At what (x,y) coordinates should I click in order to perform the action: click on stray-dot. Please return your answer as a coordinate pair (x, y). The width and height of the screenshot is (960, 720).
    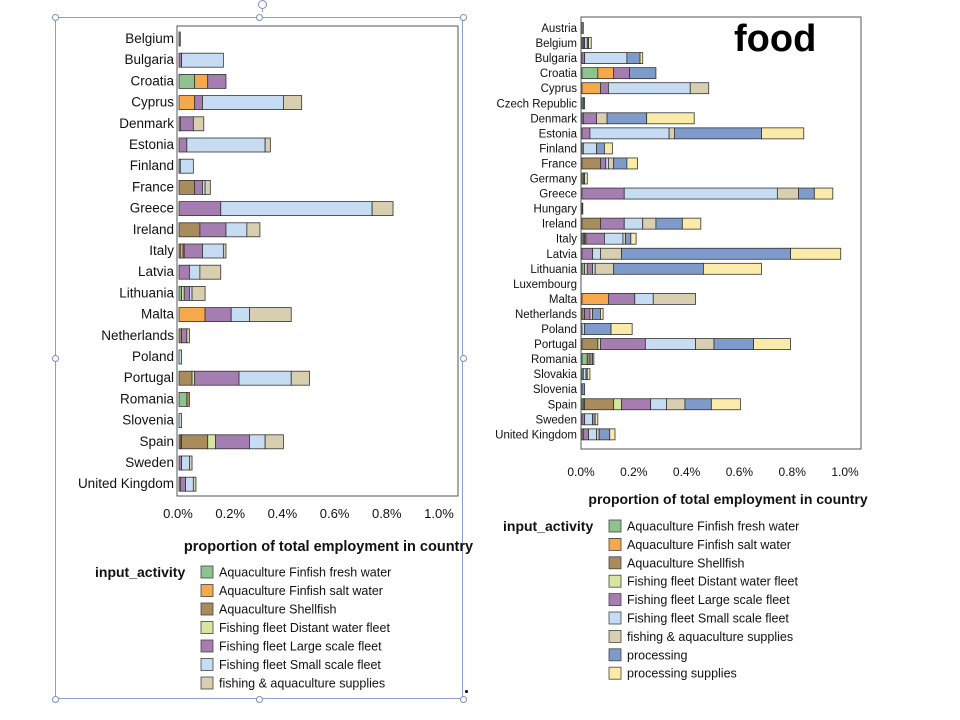
    Looking at the image, I should click on (466, 691).